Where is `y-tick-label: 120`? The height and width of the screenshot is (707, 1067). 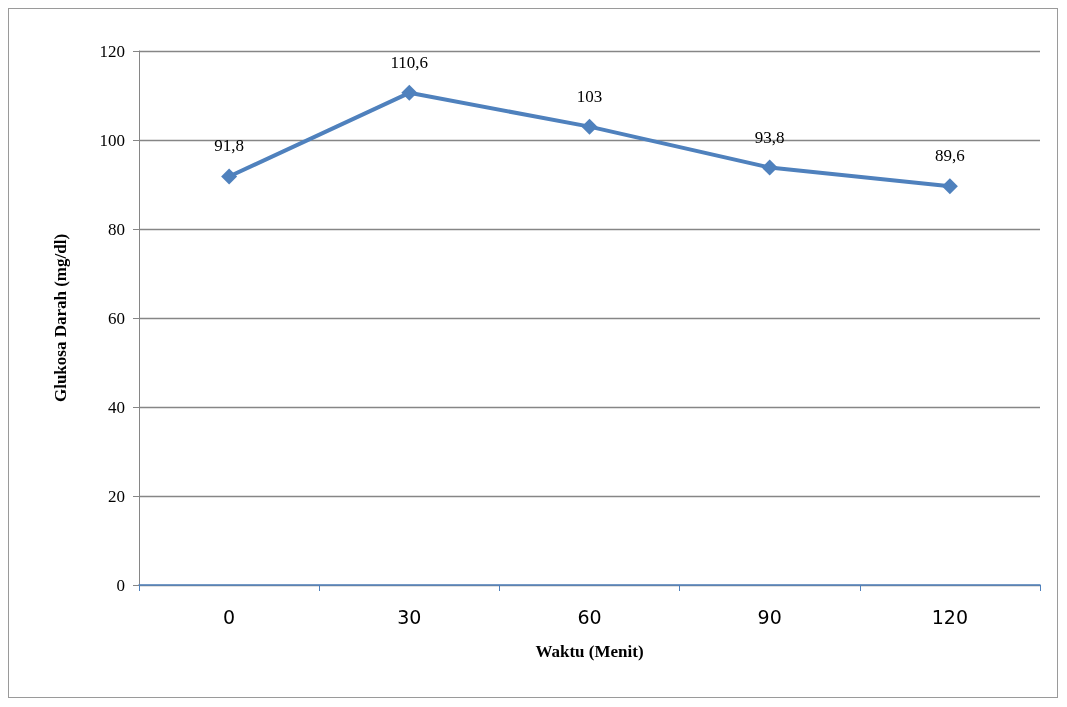 y-tick-label: 120 is located at coordinates (112, 51).